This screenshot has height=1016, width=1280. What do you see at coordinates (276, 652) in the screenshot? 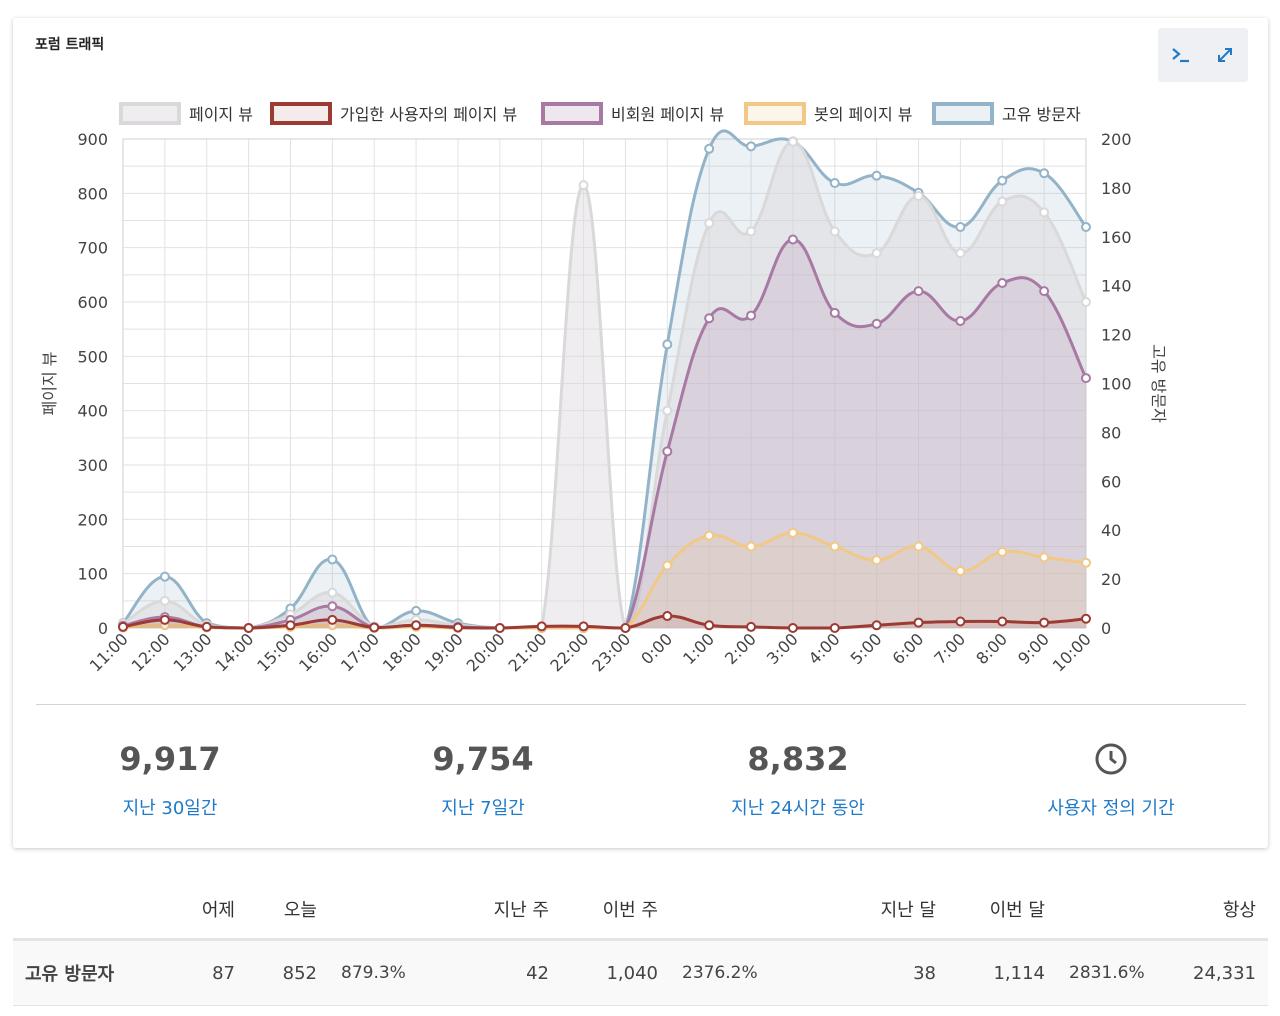
I see `x-tick-label: 15:00` at bounding box center [276, 652].